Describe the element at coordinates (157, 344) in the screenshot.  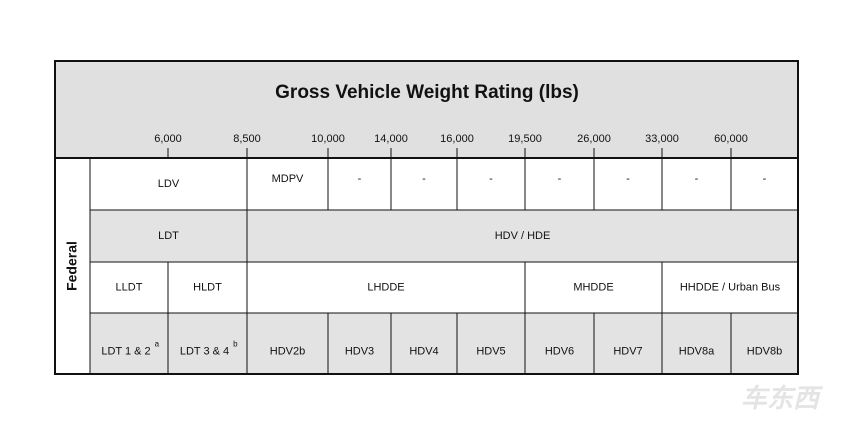
I see `cell-note: a` at that location.